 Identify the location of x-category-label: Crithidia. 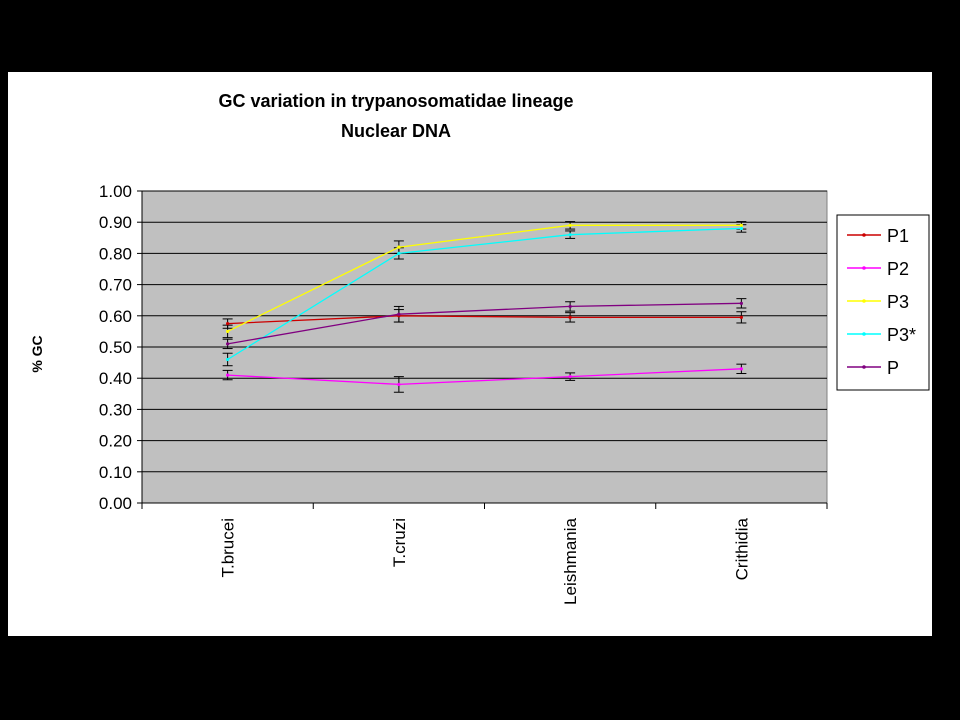
(741, 548).